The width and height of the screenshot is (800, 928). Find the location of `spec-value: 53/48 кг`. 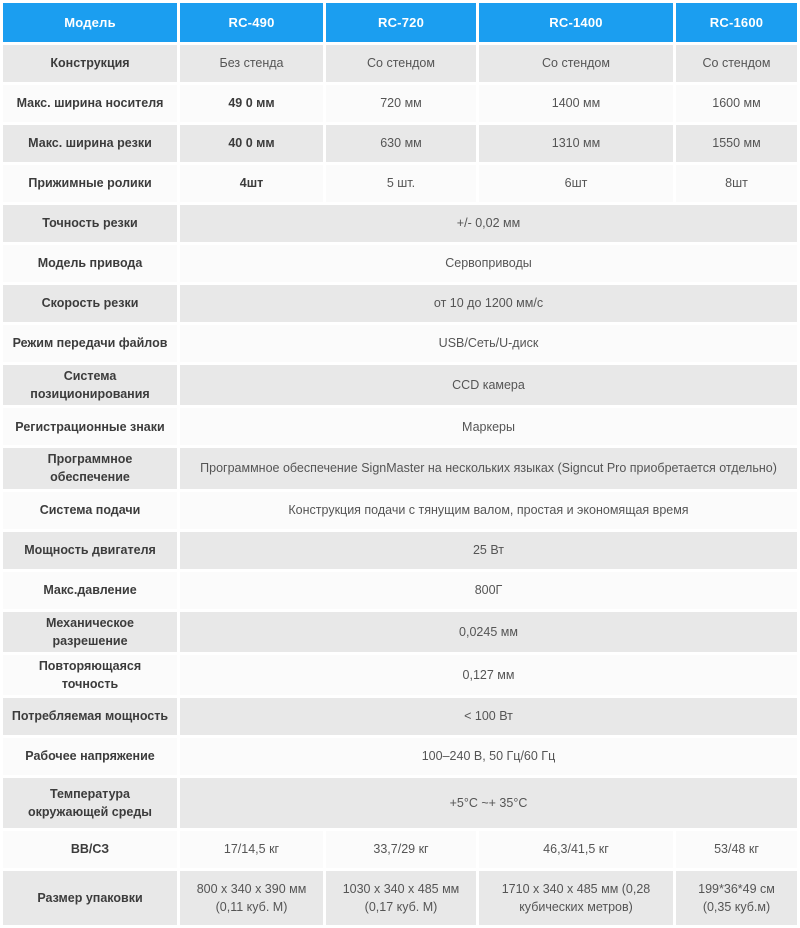

spec-value: 53/48 кг is located at coordinates (736, 849).